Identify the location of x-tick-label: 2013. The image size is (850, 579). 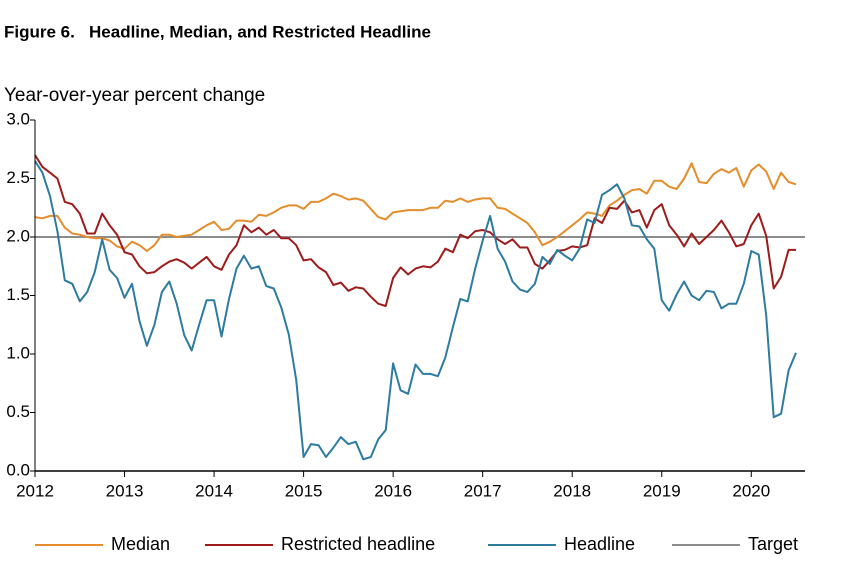
(125, 490).